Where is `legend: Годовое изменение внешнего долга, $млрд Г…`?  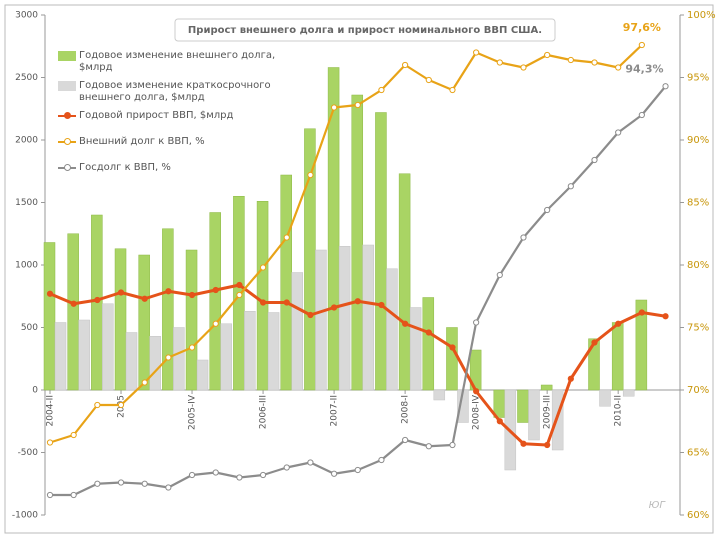
legend: Годовое изменение внешнего долга, $млрд Г… is located at coordinates (168, 119).